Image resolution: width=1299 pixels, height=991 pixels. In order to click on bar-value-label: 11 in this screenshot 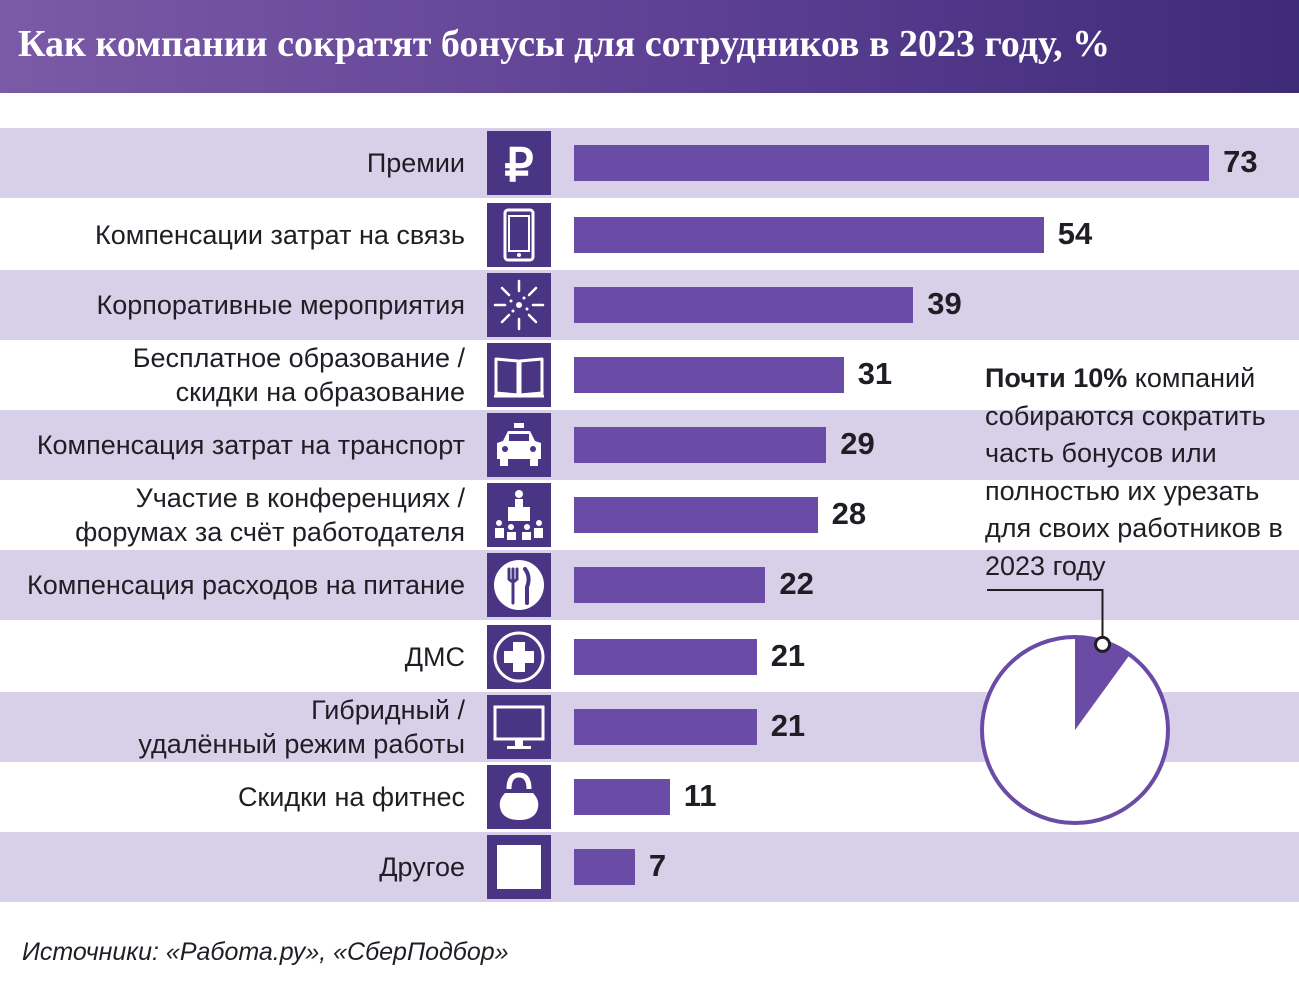, I will do `click(700, 795)`.